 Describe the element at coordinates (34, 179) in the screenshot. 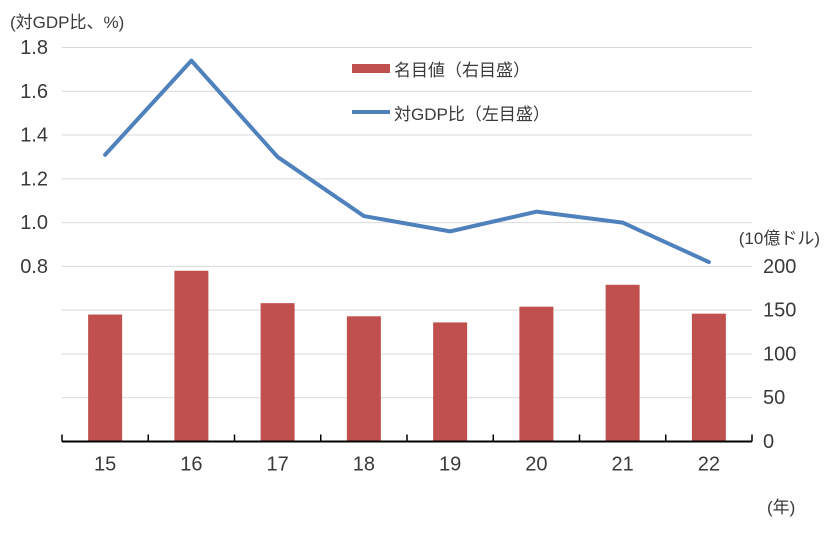

I see `left-axis-tick-label: 1.2` at that location.